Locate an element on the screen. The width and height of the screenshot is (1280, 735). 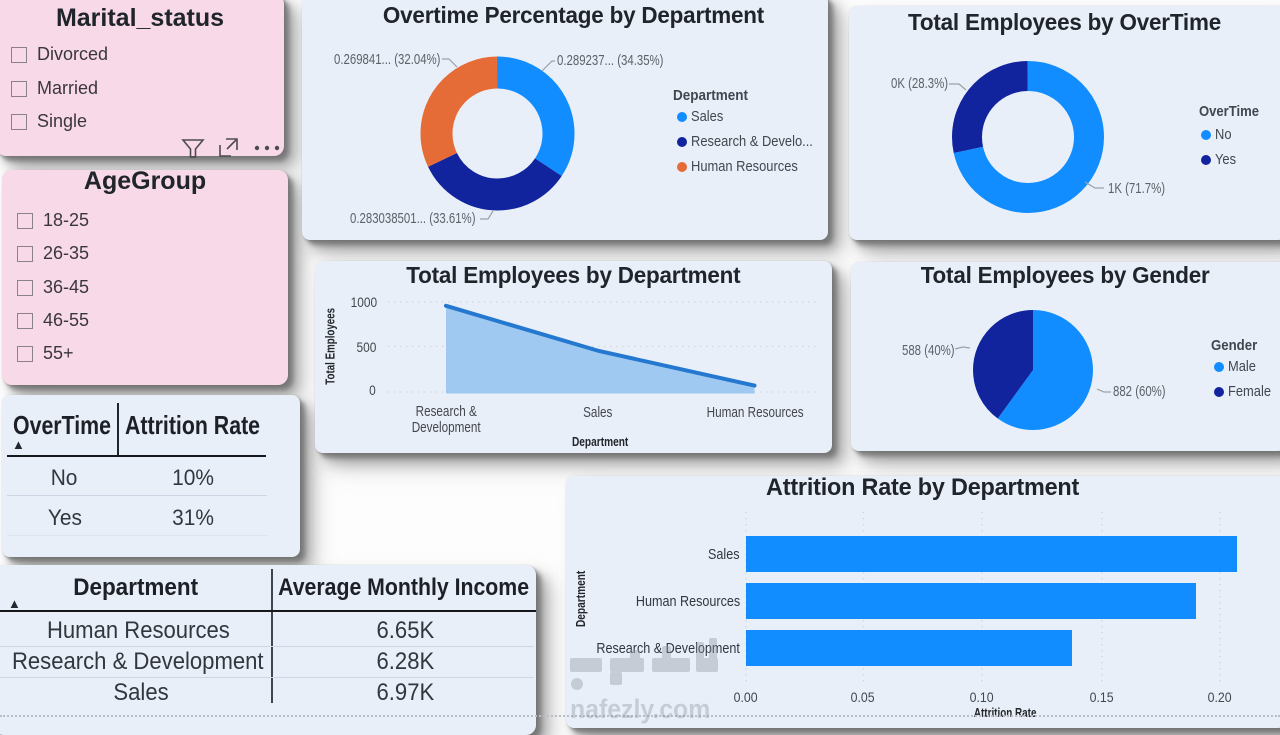
svg-text: nafezly.com is located at coordinates (640, 709).